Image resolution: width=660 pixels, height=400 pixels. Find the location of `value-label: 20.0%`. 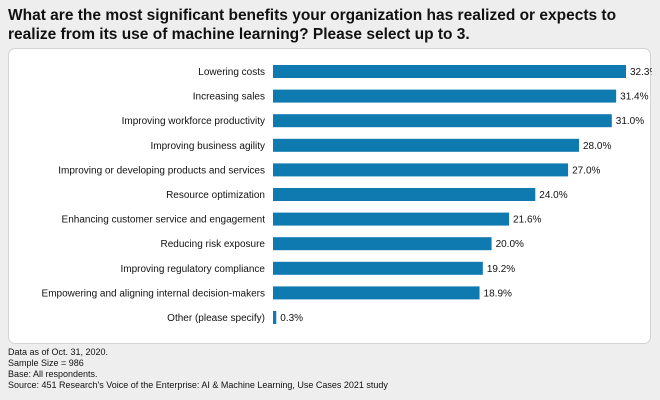

value-label: 20.0% is located at coordinates (510, 244).